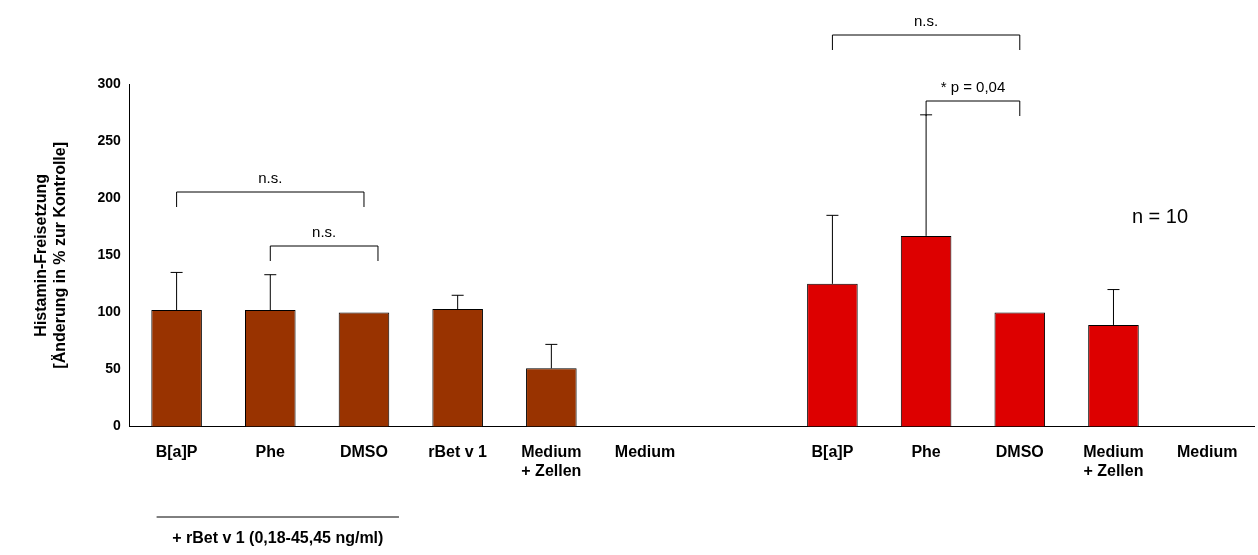 The width and height of the screenshot is (1258, 555). Describe the element at coordinates (973, 86) in the screenshot. I see `annotation: * p = 0,04` at that location.